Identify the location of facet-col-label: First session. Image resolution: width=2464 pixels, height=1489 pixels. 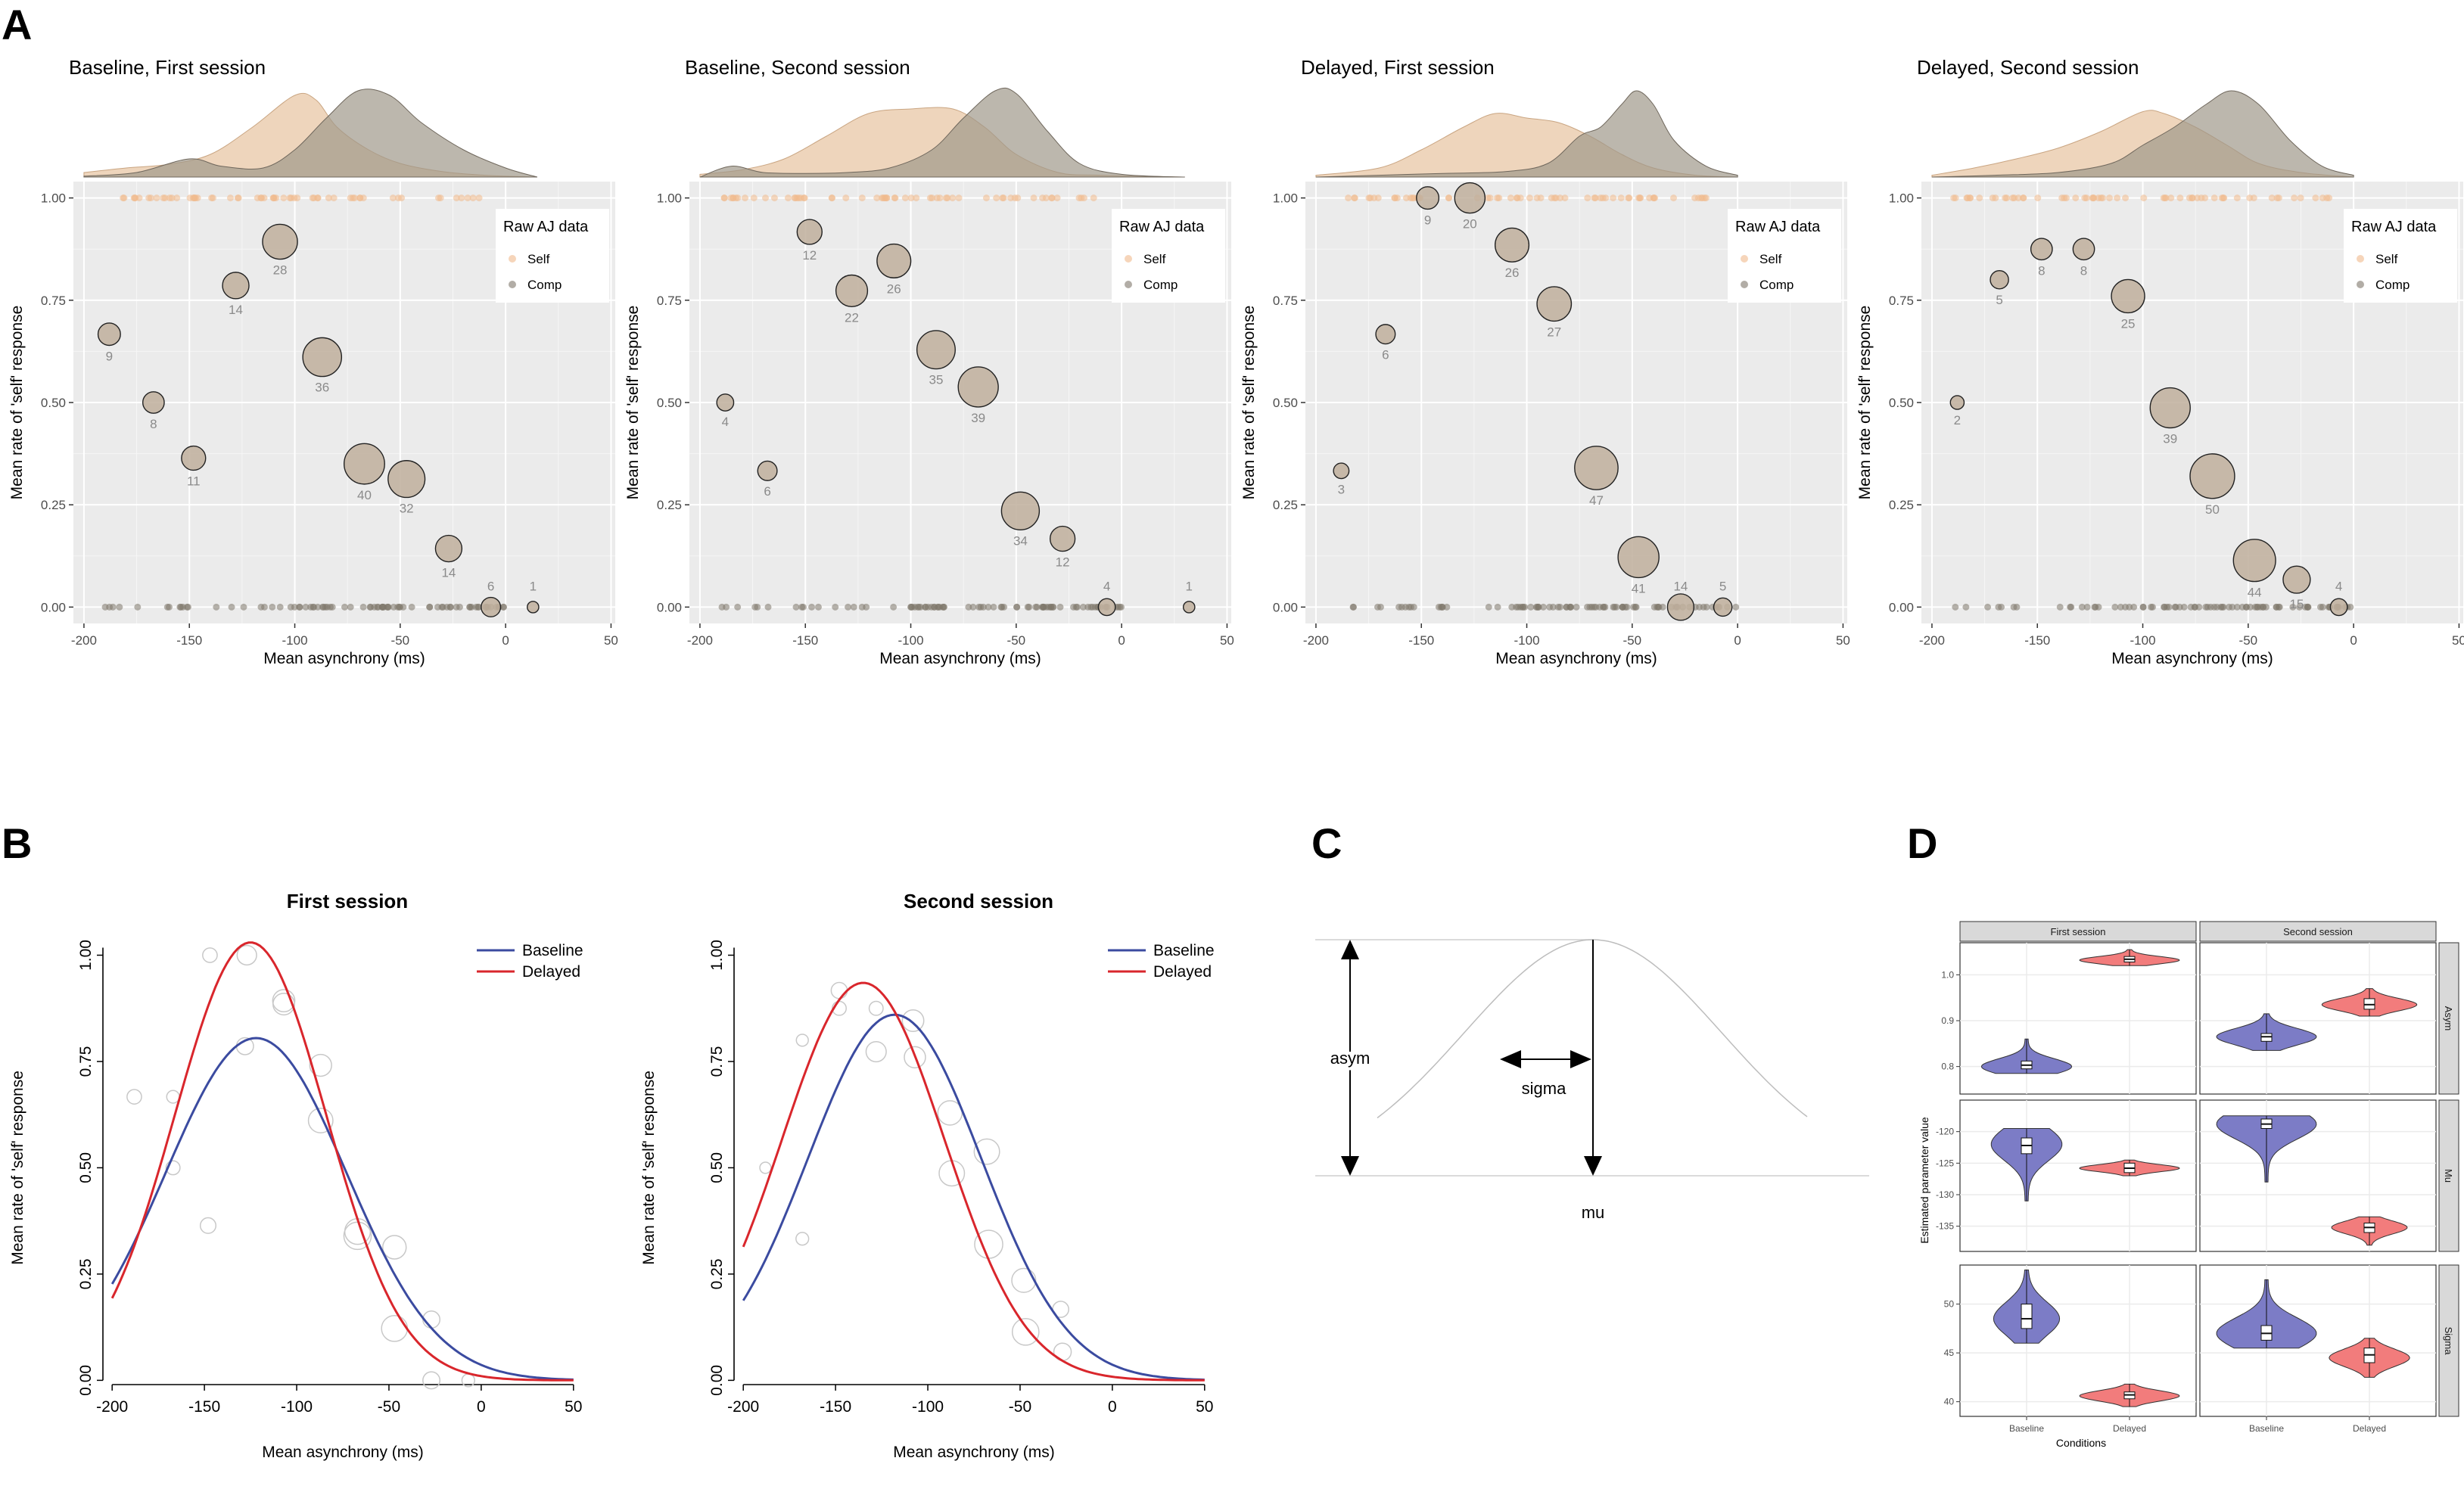
(2078, 932).